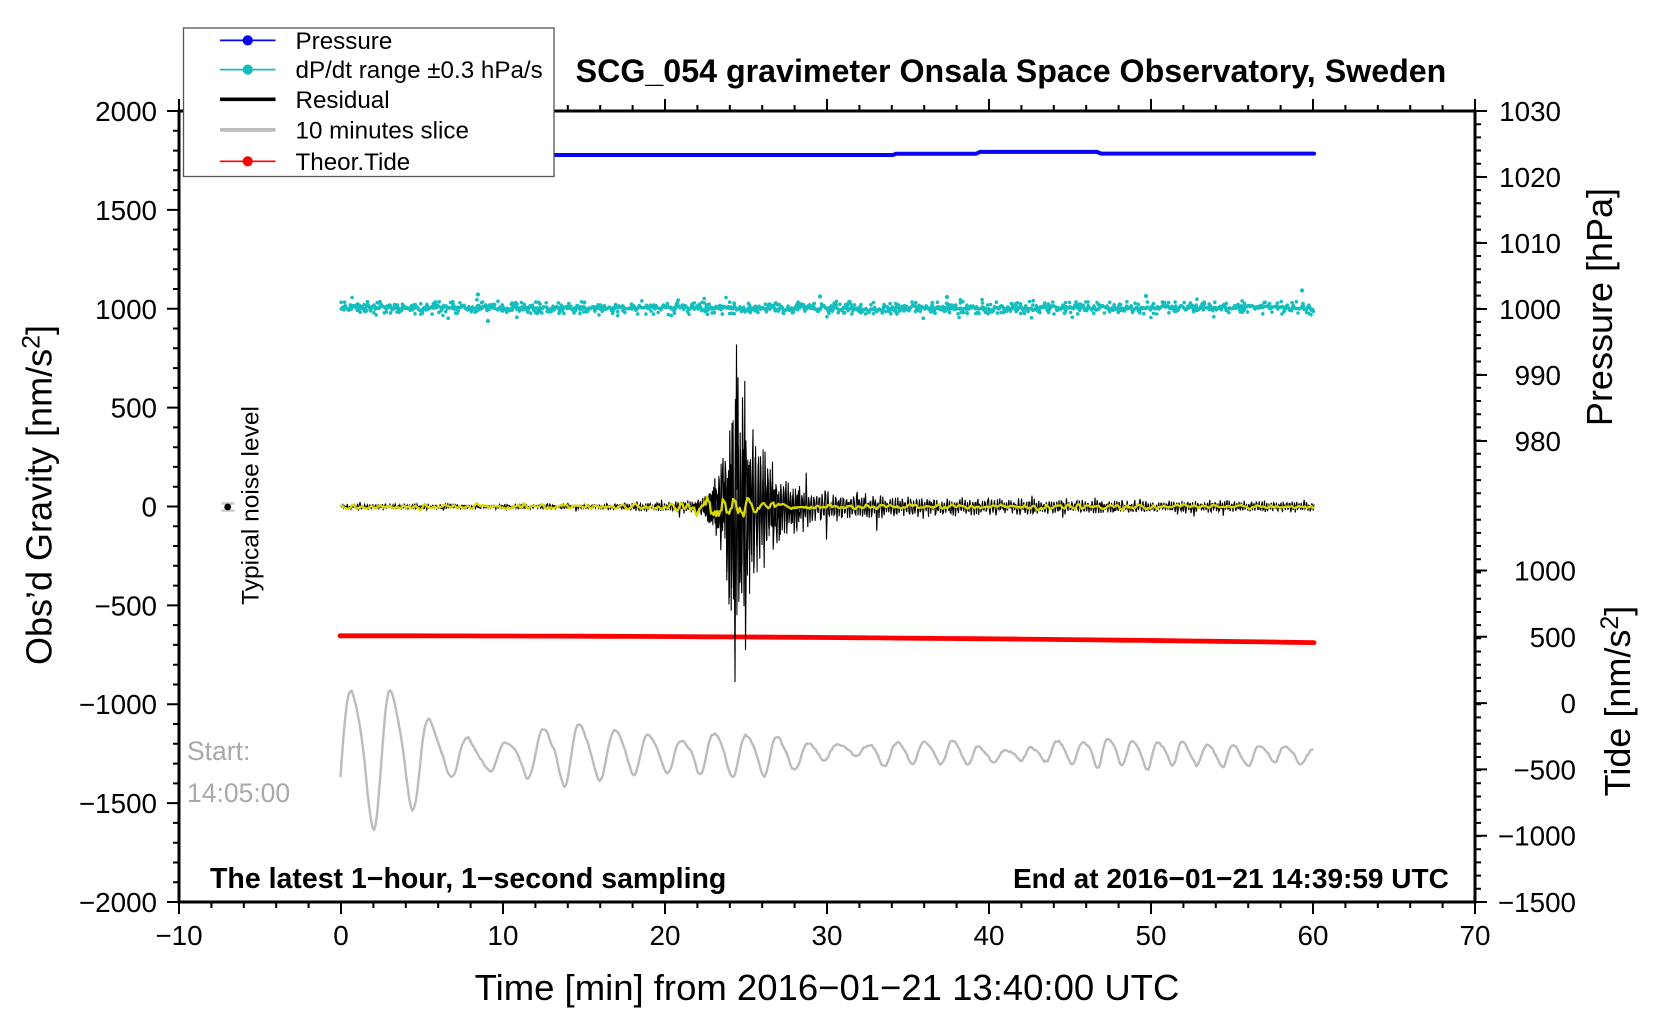 The image size is (1676, 1025). What do you see at coordinates (989, 935) in the screenshot?
I see `svg-text: 40` at bounding box center [989, 935].